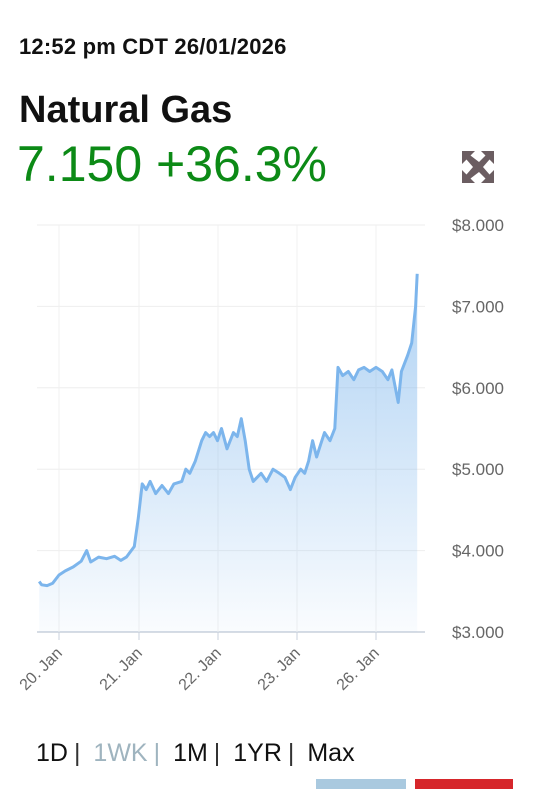 The width and height of the screenshot is (559, 789). I want to click on range-1m: 1M, so click(190, 753).